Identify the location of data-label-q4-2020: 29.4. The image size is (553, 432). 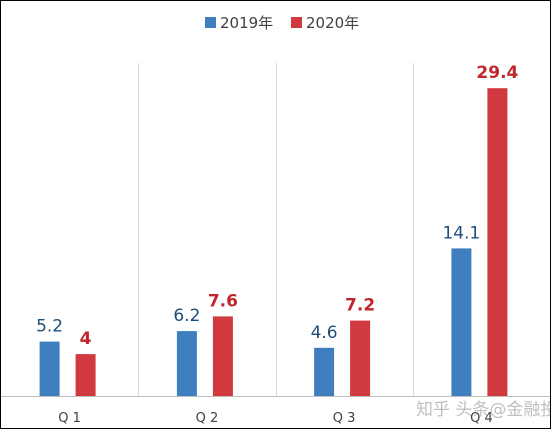
(497, 73).